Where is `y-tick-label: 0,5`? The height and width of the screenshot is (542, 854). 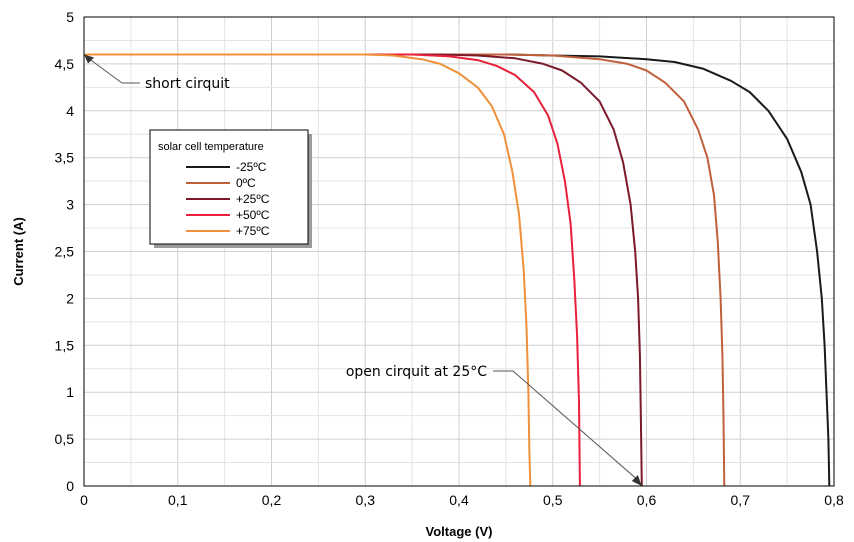
y-tick-label: 0,5 is located at coordinates (65, 439).